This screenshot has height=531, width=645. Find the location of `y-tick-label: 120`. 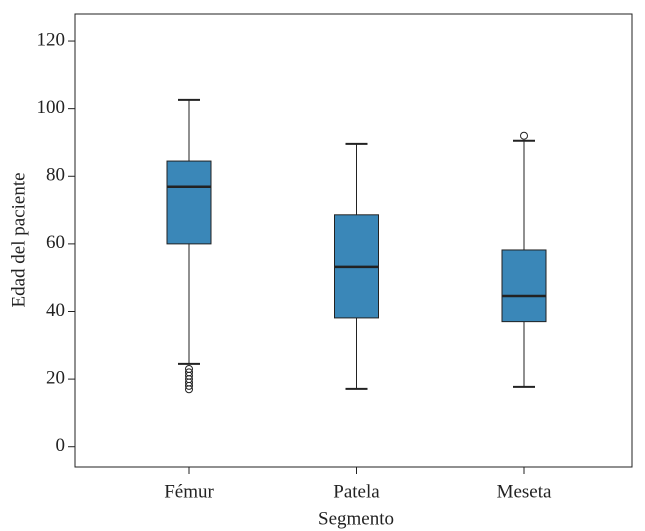

y-tick-label: 120 is located at coordinates (51, 39).